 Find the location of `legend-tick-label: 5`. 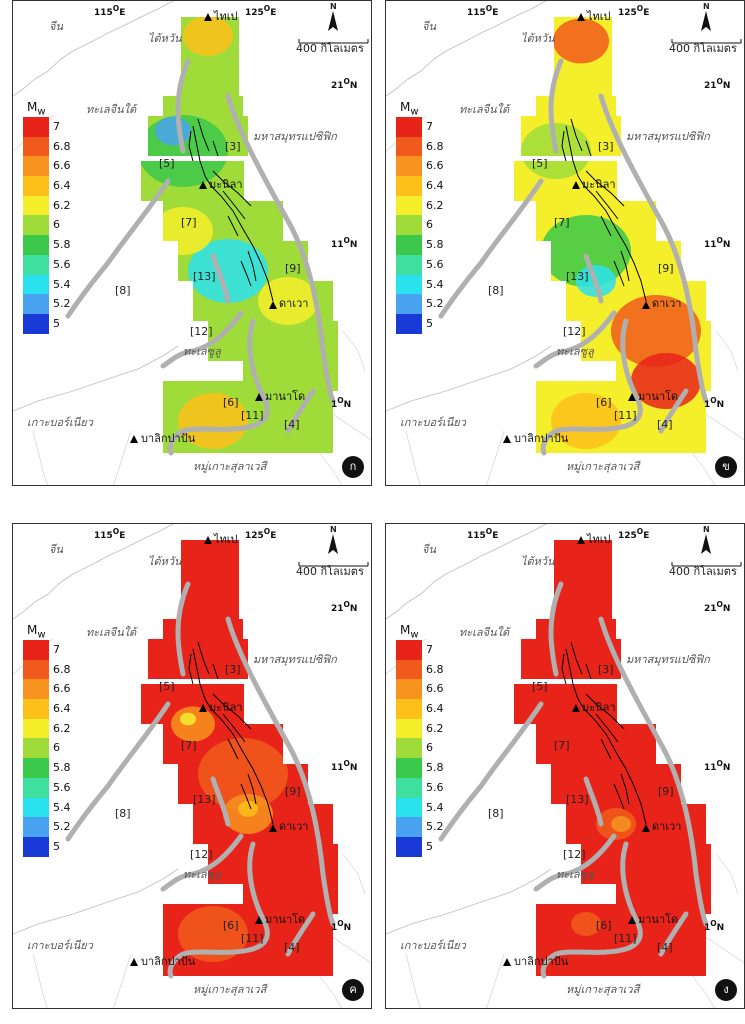

legend-tick-label: 5 is located at coordinates (429, 846).